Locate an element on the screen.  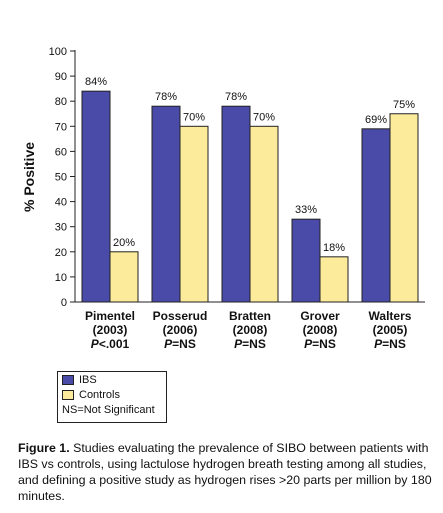
data-label-controls: 18% is located at coordinates (334, 248).